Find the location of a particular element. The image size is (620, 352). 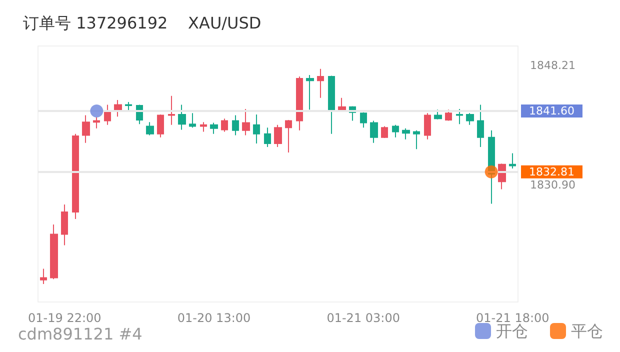

x-tick-label: 01-19 22:00 is located at coordinates (65, 318).